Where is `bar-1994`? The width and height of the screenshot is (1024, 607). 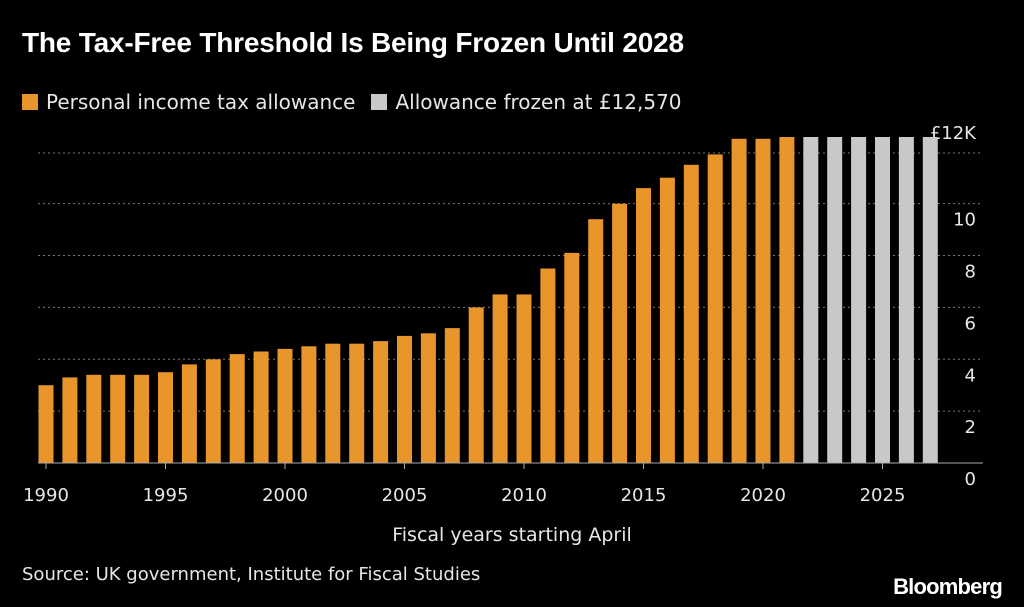
bar-1994 is located at coordinates (142, 418).